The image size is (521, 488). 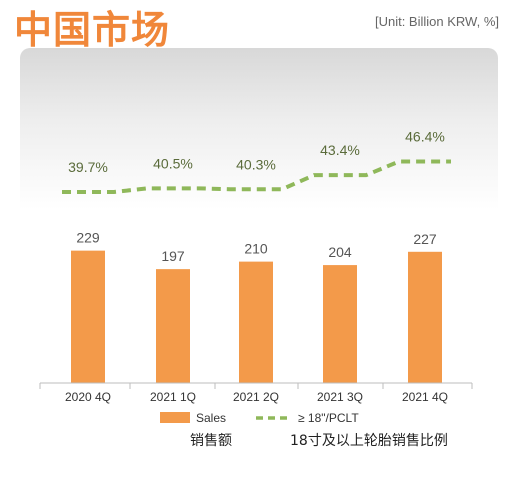 What do you see at coordinates (425, 239) in the screenshot?
I see `bar-value-label: 227` at bounding box center [425, 239].